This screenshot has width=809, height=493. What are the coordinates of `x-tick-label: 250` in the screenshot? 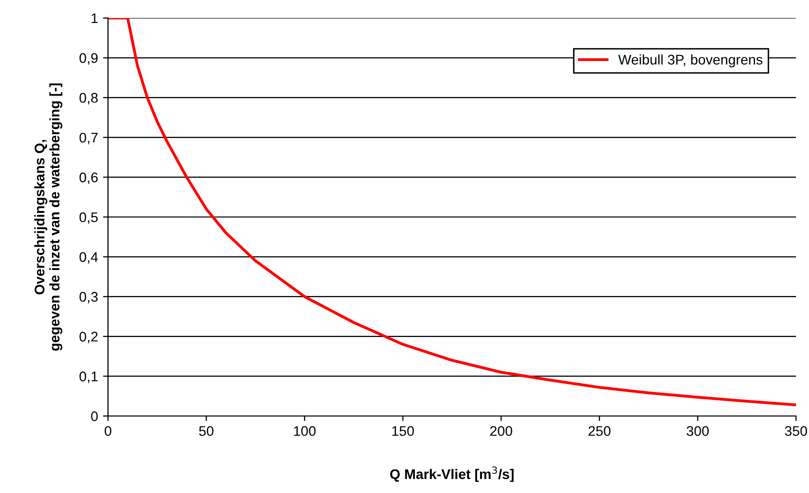 It's located at (599, 431).